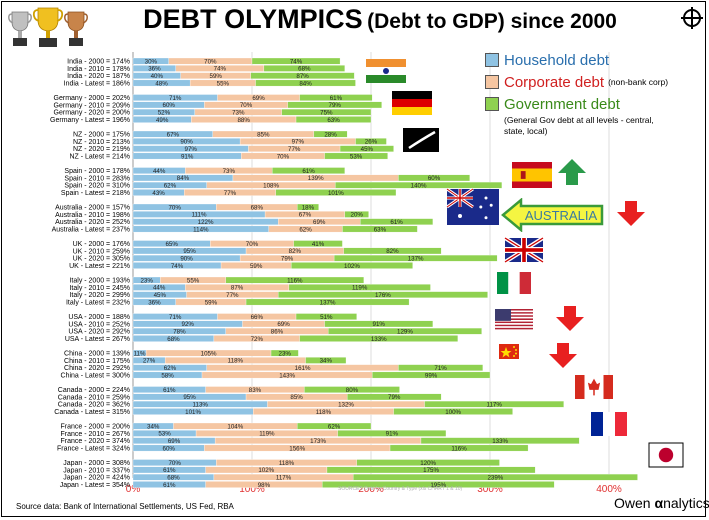 Image resolution: width=709 pixels, height=520 pixels. What do you see at coordinates (188, 324) in the screenshot?
I see `household-value-label: 92%` at bounding box center [188, 324].